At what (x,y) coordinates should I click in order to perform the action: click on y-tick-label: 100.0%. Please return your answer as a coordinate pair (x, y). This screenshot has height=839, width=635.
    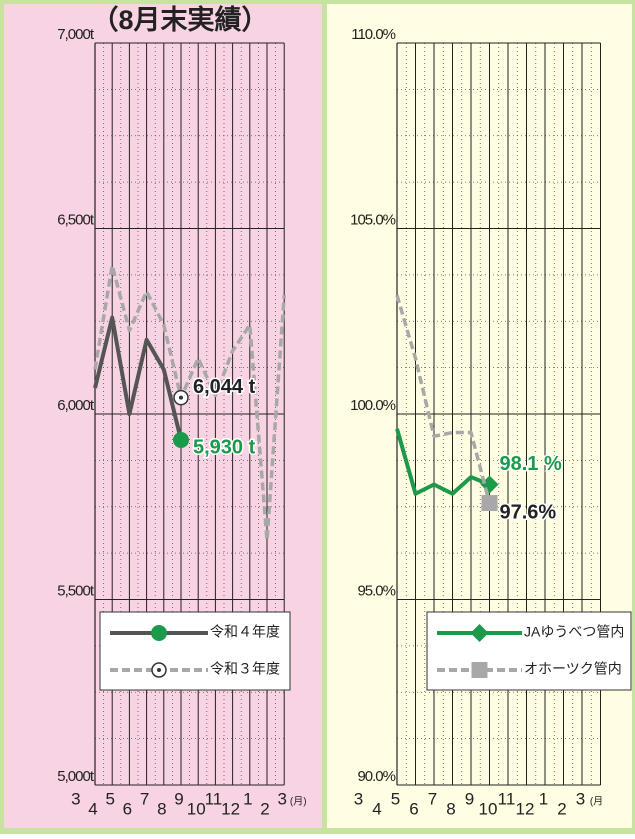
    Looking at the image, I should click on (373, 405).